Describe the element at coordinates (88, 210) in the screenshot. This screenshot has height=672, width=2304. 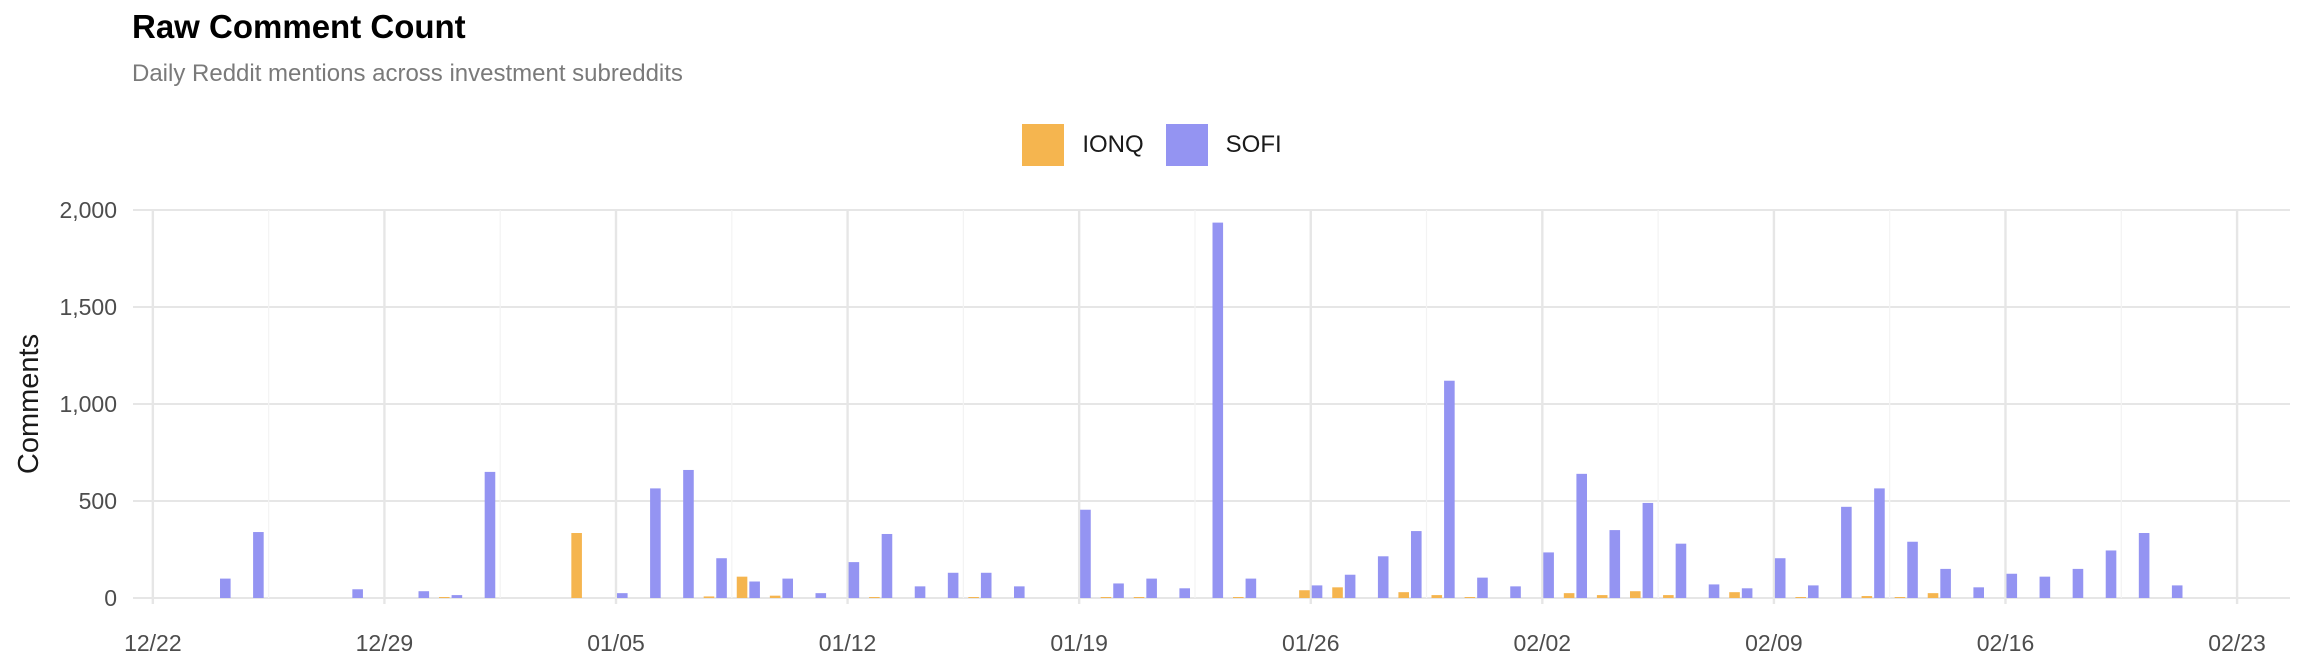
I see `y-tick-label: 2,000` at that location.